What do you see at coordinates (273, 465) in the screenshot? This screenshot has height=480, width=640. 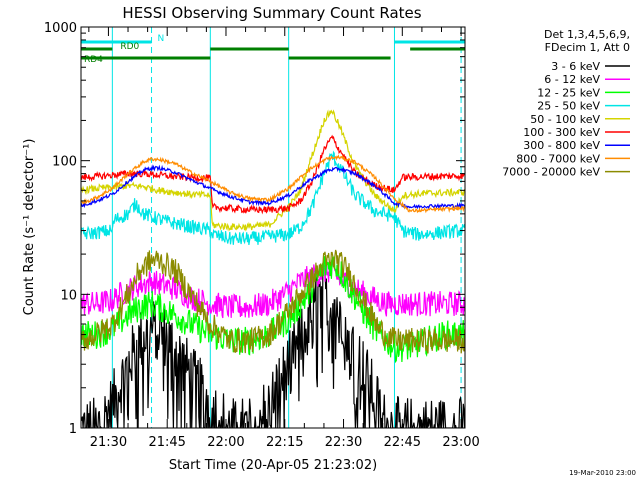 I see `x-axis-label: Start Time (20-Apr-05 21:23:02)` at bounding box center [273, 465].